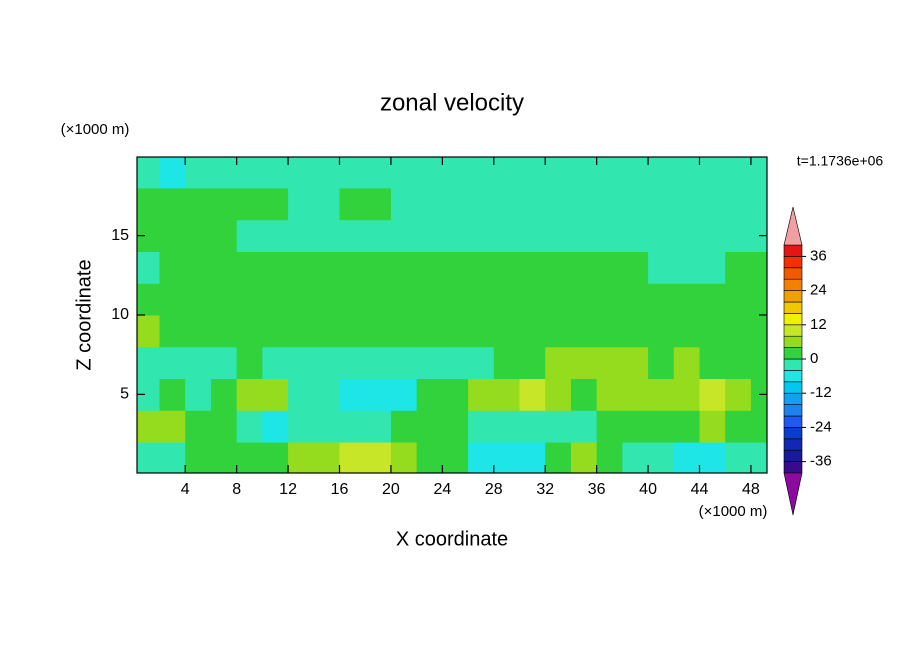 The width and height of the screenshot is (904, 659). I want to click on x-tick-label: 28, so click(494, 489).